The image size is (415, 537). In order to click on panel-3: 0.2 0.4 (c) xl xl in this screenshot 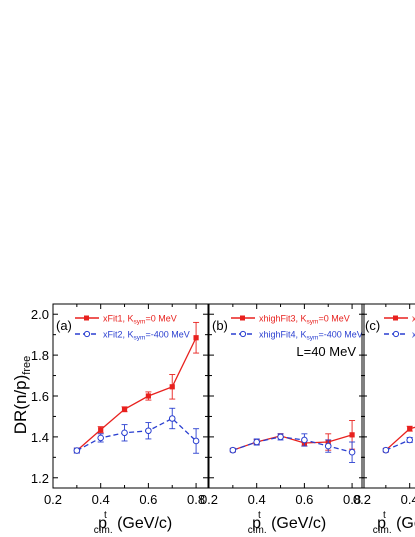, I will do `click(384, 405)`.